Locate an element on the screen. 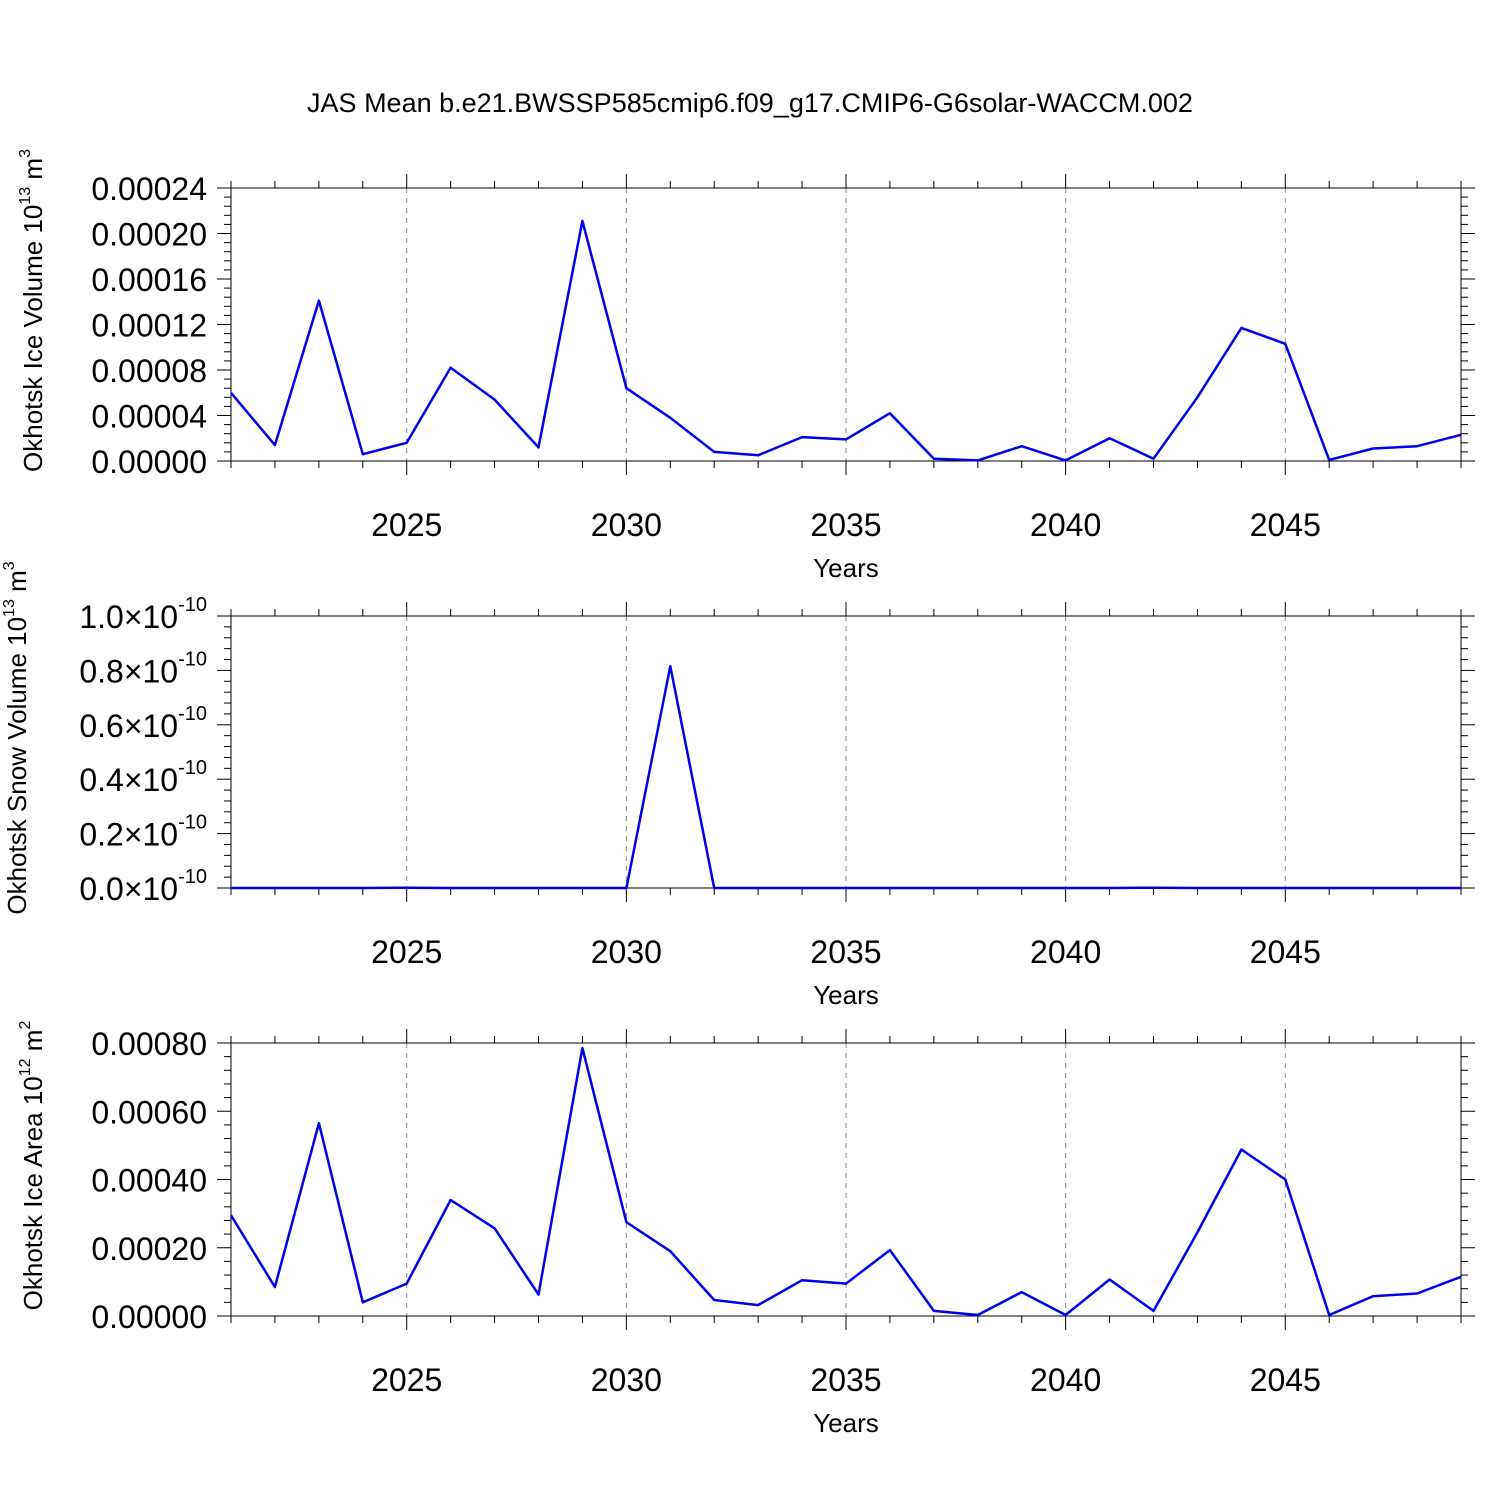 The height and width of the screenshot is (1500, 1500). y-tick-label: 0.6×10⁻¹⁰ is located at coordinates (143, 723).